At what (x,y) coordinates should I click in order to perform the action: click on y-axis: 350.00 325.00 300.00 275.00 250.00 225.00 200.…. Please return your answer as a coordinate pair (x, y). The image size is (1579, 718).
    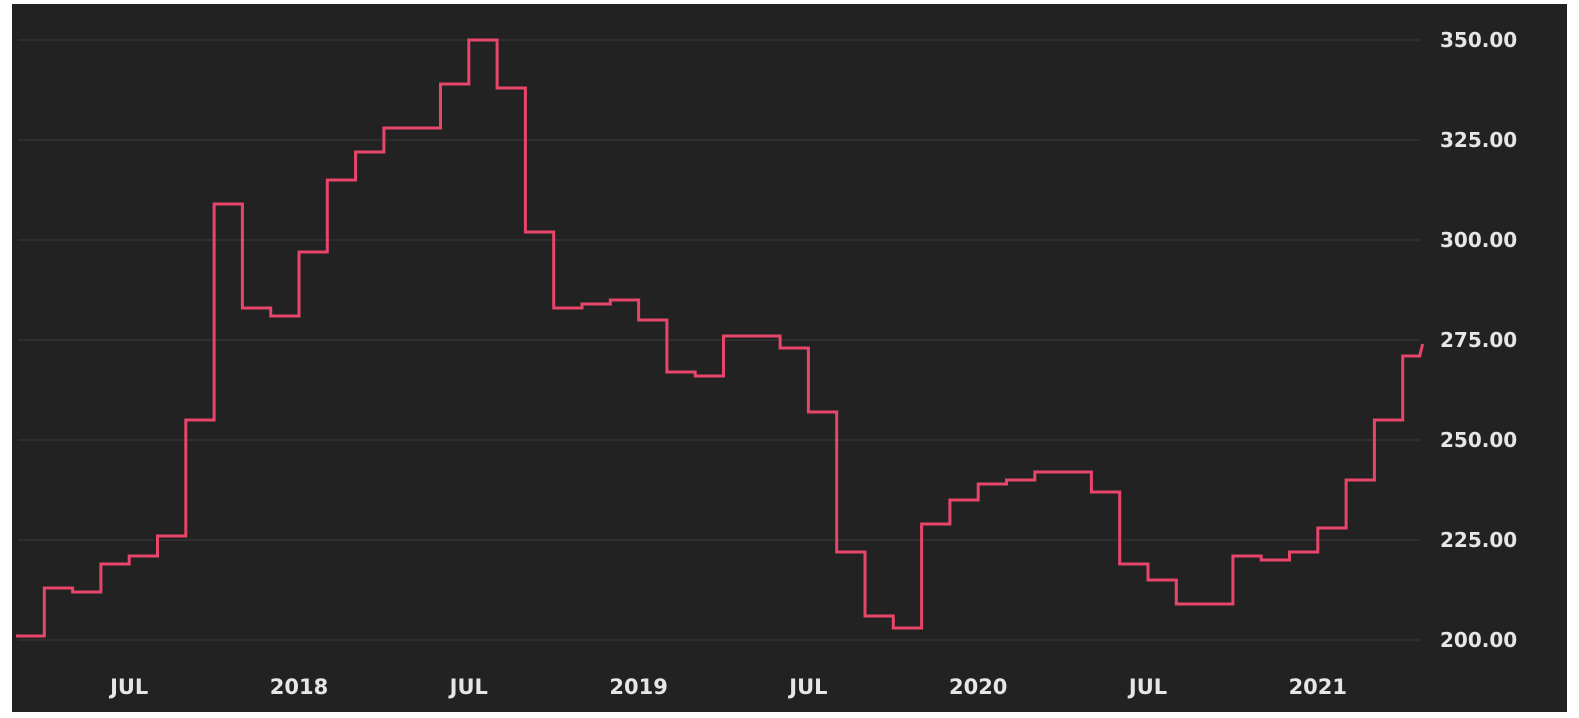
    Looking at the image, I should click on (1478, 340).